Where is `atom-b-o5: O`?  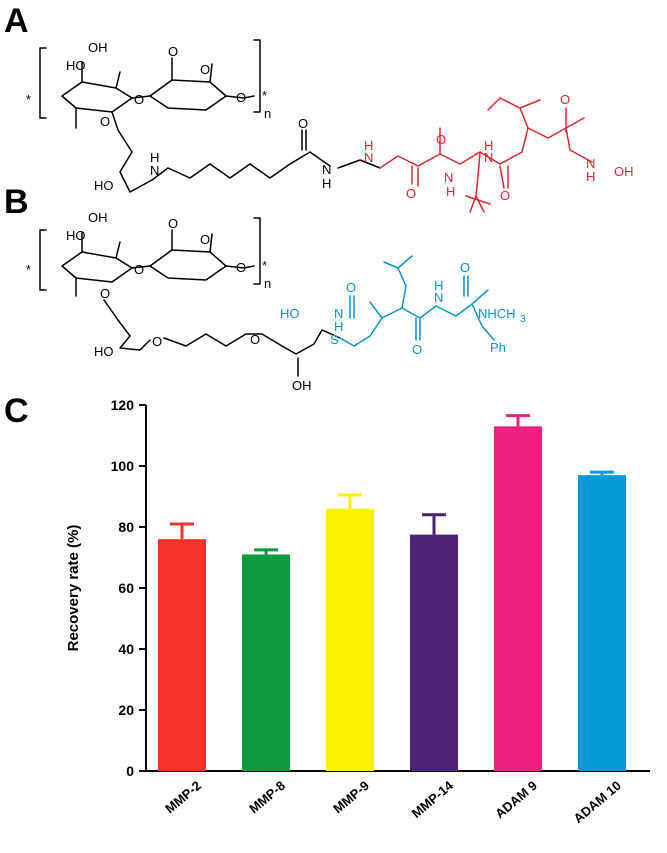
atom-b-o5: O is located at coordinates (105, 293).